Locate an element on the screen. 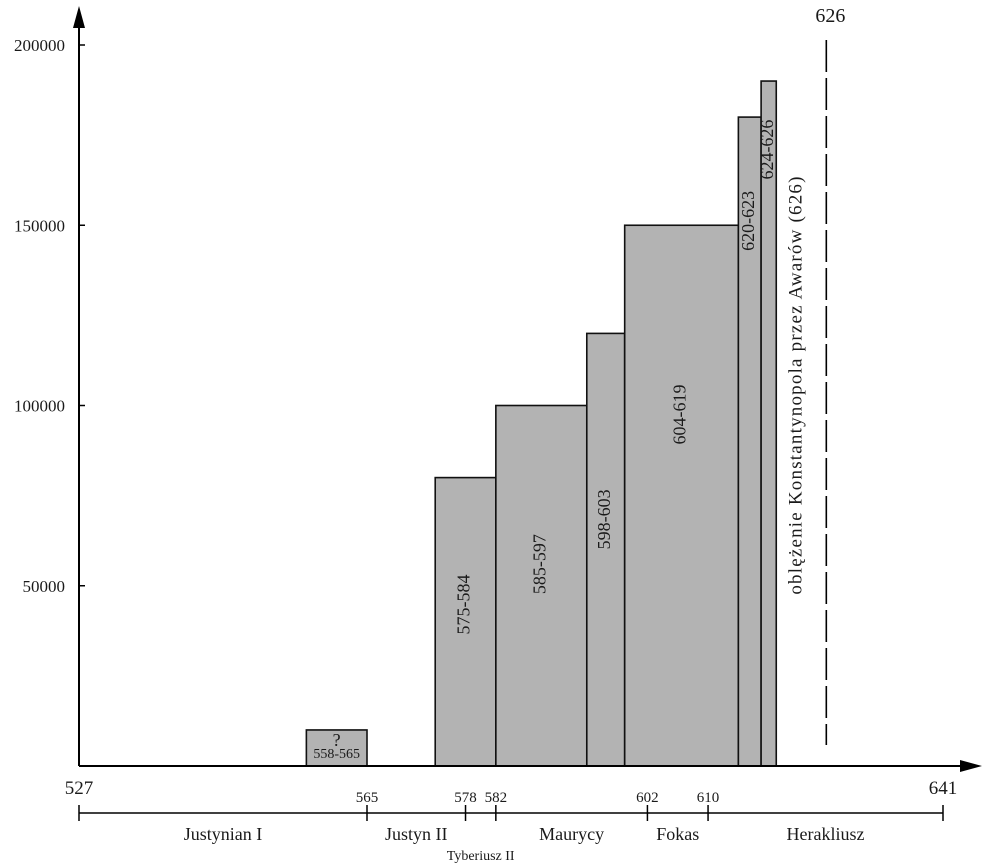 The height and width of the screenshot is (866, 989). reign-label-Maurycy: Maurycy is located at coordinates (571, 834).